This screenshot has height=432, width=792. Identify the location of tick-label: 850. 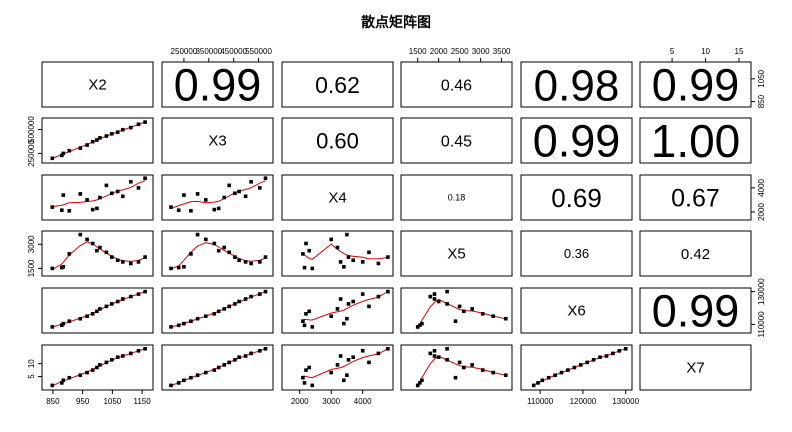
(761, 101).